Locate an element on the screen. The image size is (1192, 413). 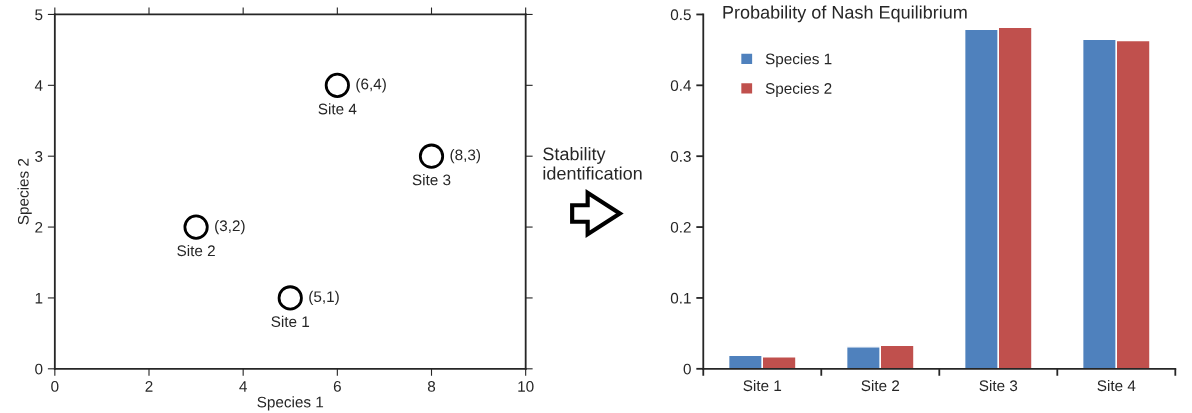
annotation: (3,2) is located at coordinates (230, 227).